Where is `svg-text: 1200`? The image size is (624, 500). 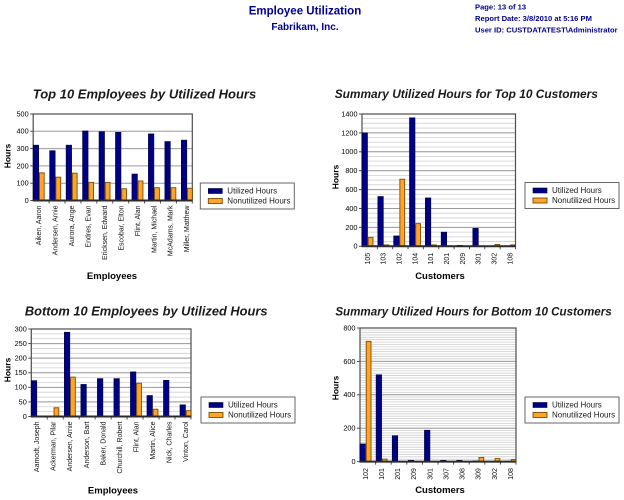
svg-text: 1200 is located at coordinates (349, 132).